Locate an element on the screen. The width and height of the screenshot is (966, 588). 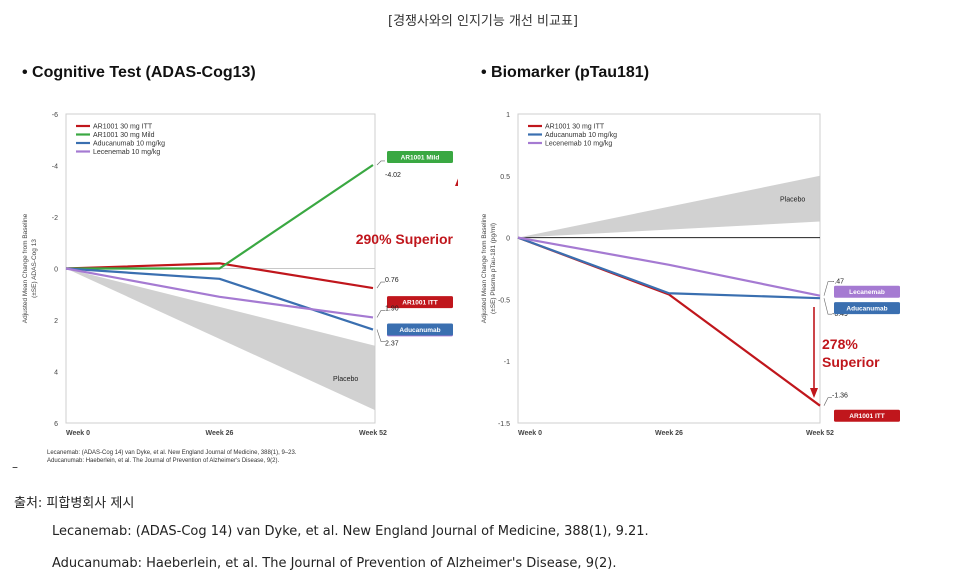
y-tick-label: -6 is located at coordinates (55, 115).